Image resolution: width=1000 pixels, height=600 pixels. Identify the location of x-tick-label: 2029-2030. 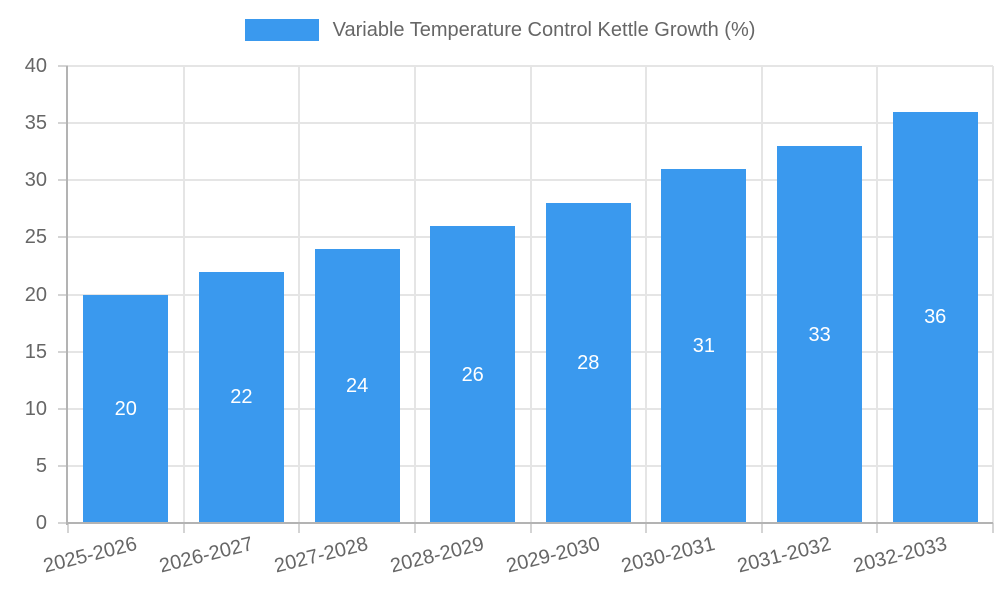
(552, 555).